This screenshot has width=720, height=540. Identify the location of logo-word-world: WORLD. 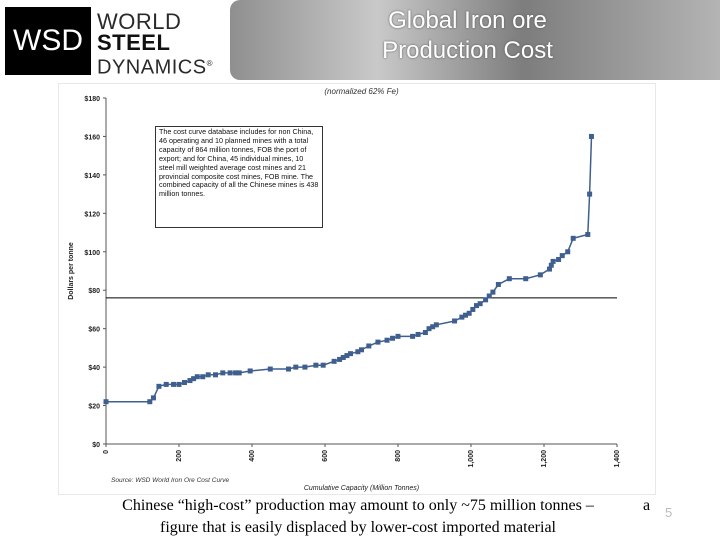
(139, 21).